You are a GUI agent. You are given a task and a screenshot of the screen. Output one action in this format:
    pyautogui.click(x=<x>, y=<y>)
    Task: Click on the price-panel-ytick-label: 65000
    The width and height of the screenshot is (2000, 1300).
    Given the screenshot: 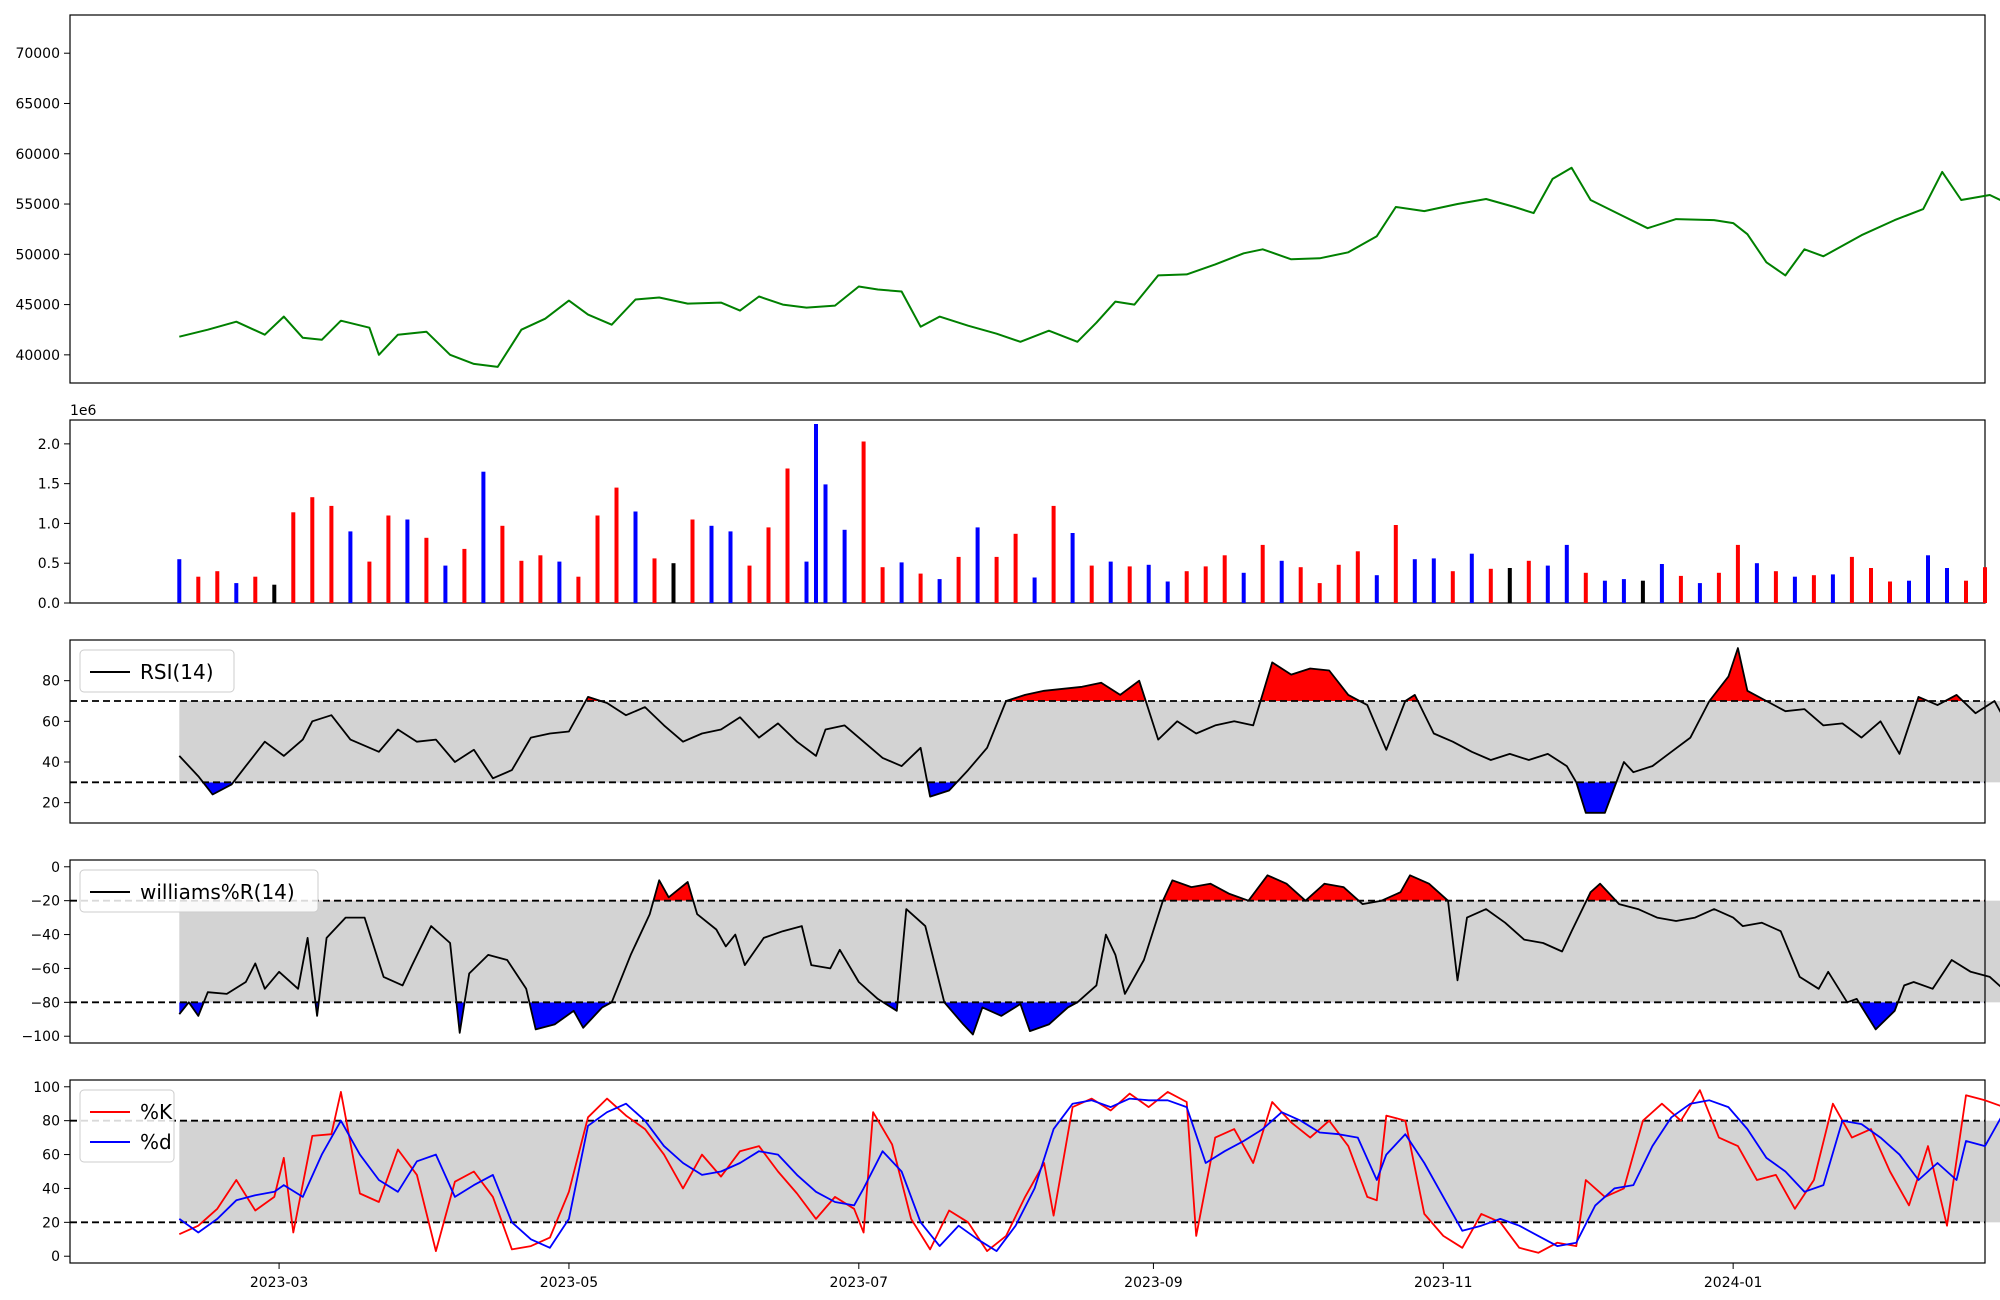 What is the action you would take?
    pyautogui.click(x=37, y=104)
    